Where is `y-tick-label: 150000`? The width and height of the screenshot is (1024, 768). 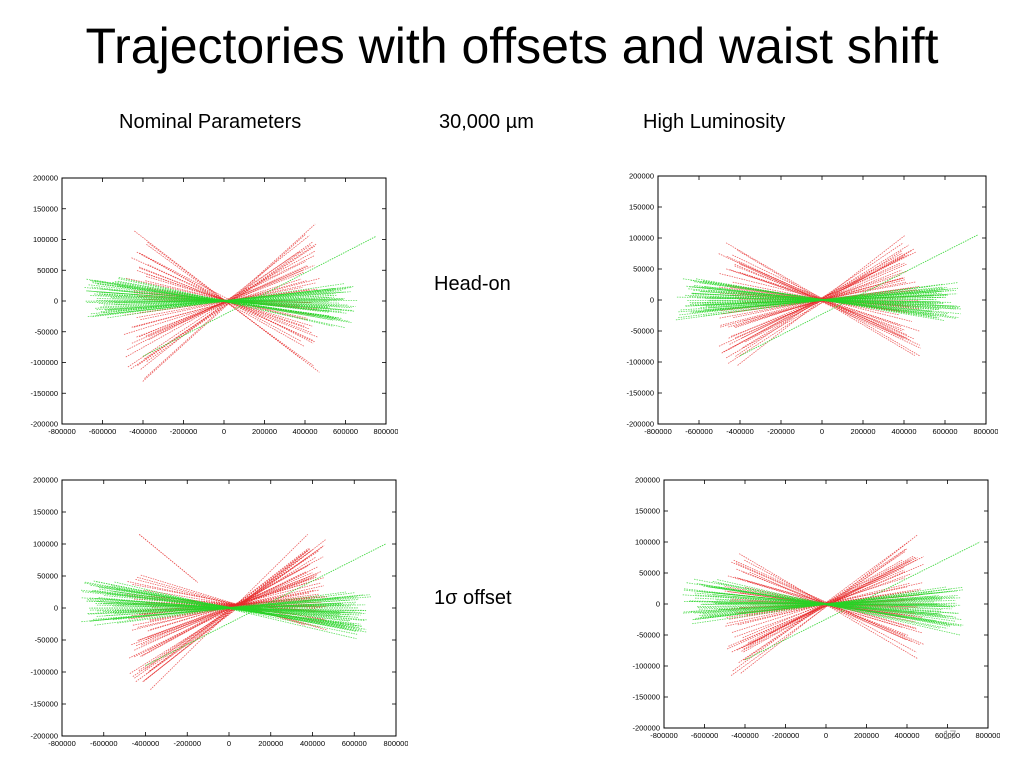 y-tick-label: 150000 is located at coordinates (45, 512).